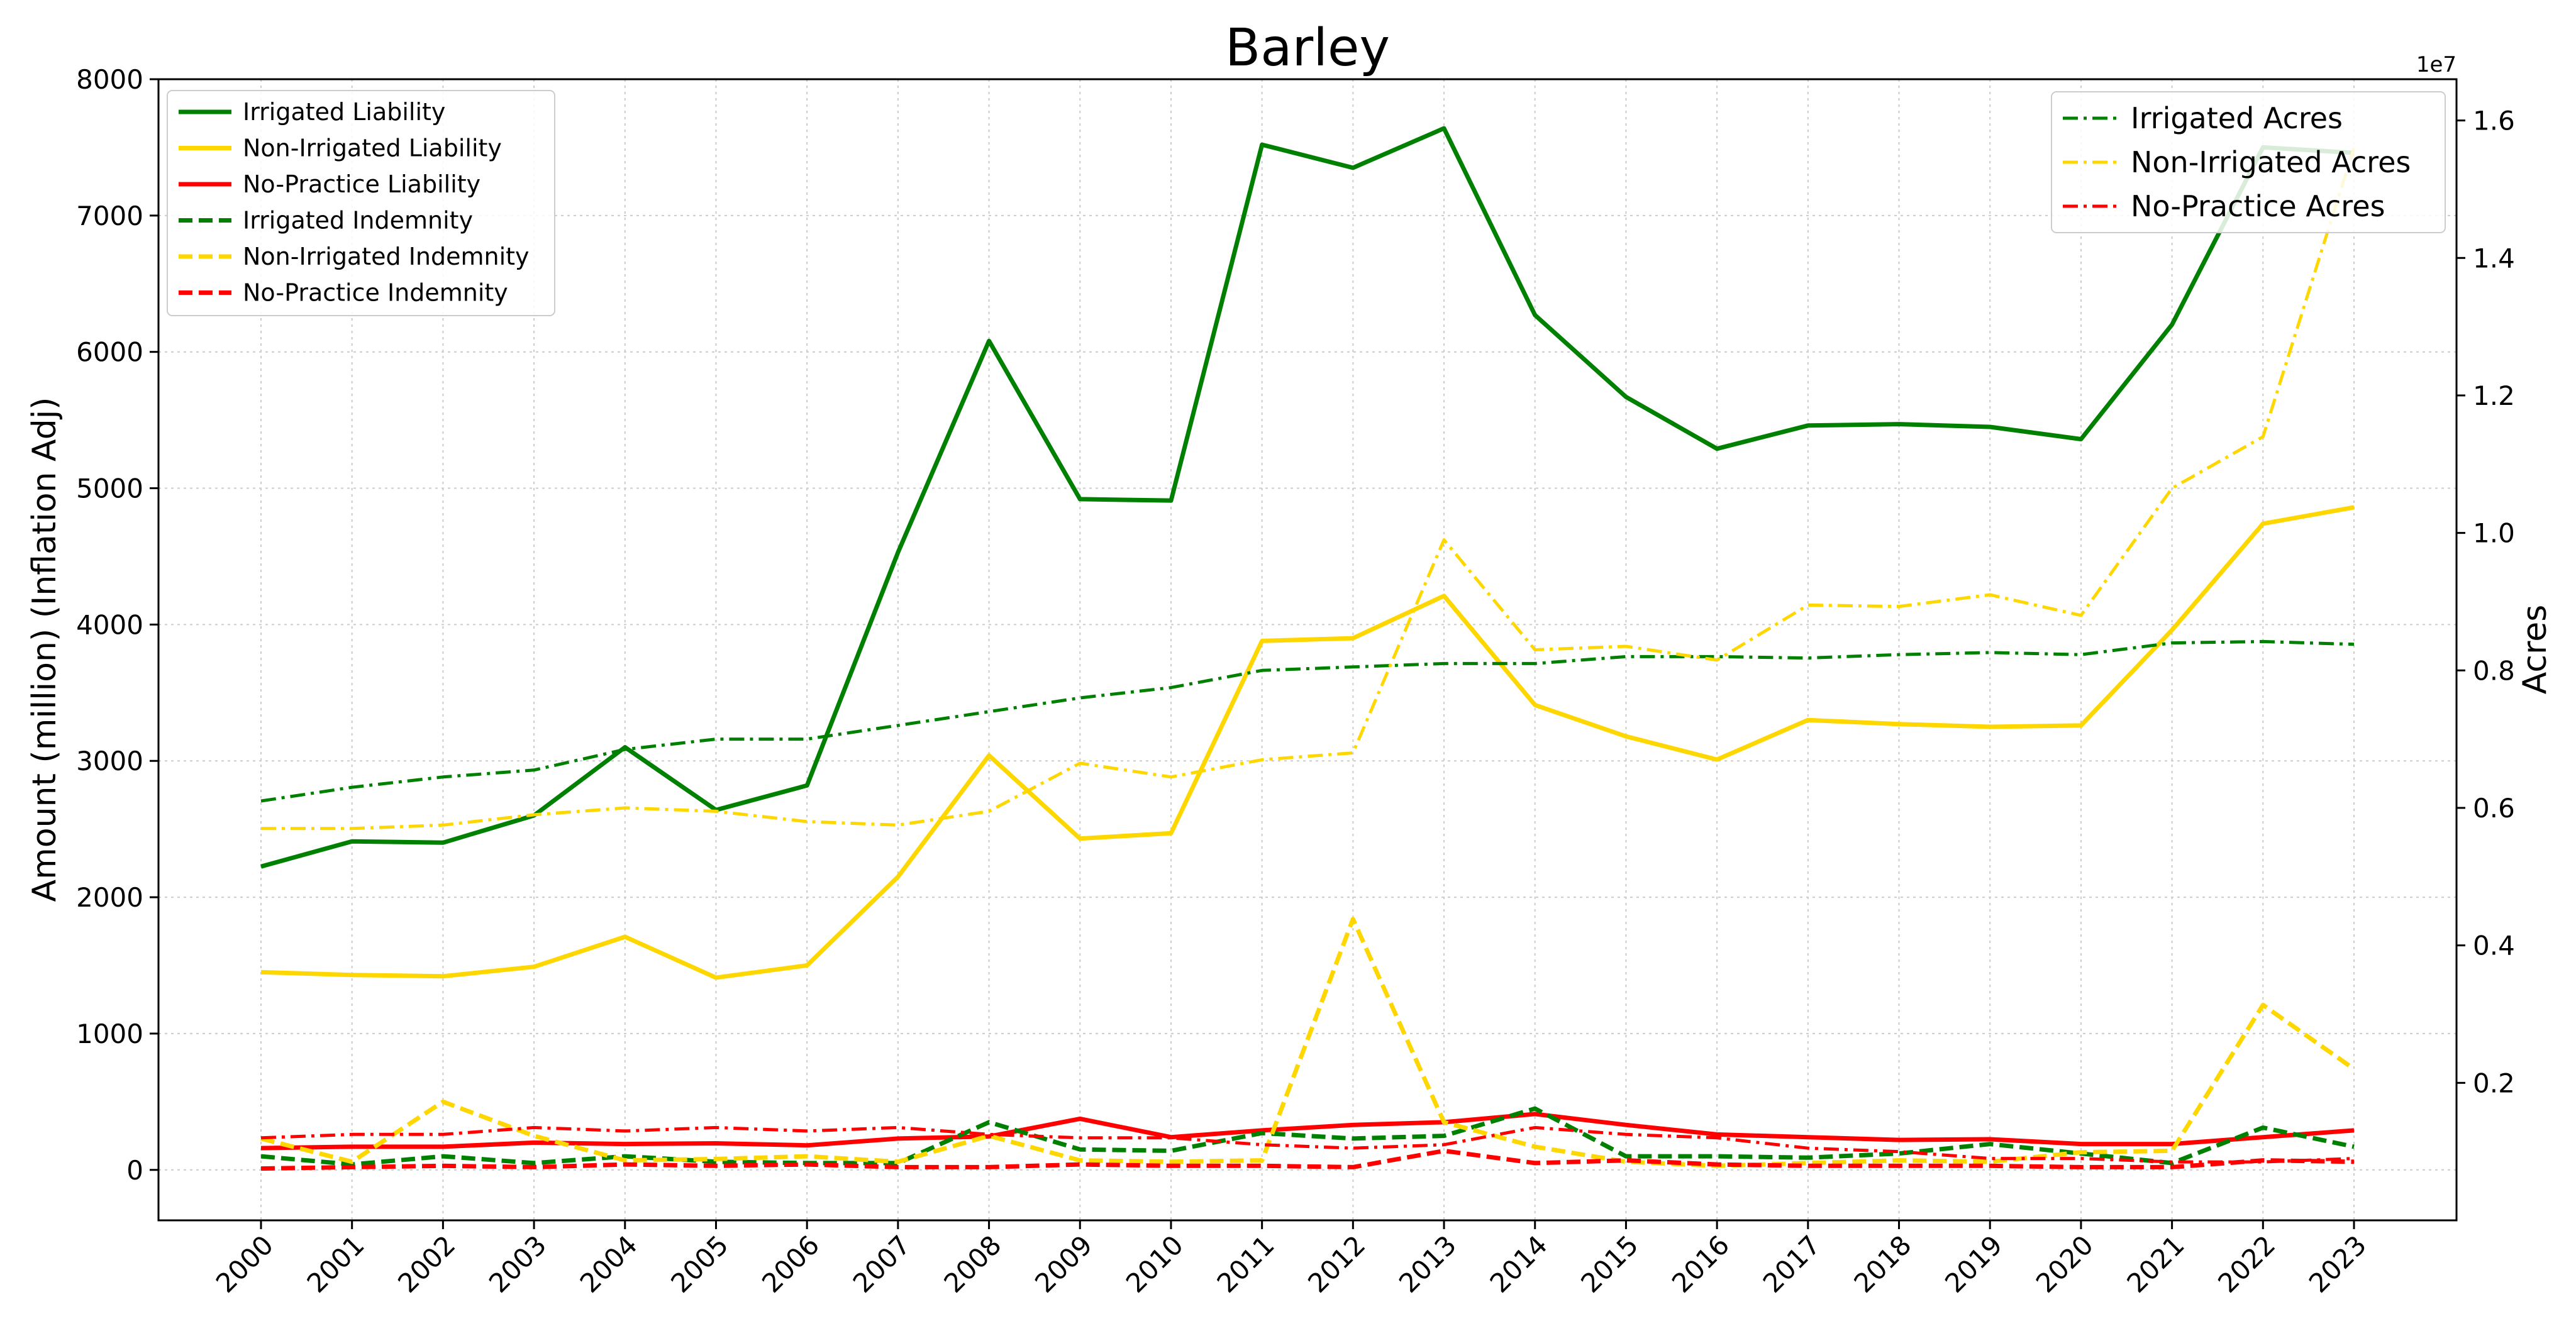 The image size is (2576, 1331). What do you see at coordinates (2486, 602) in the screenshot?
I see `y-axis-right: 0.2 0.4 0.6 0.8 1.0 1.2 1.4 1.6` at bounding box center [2486, 602].